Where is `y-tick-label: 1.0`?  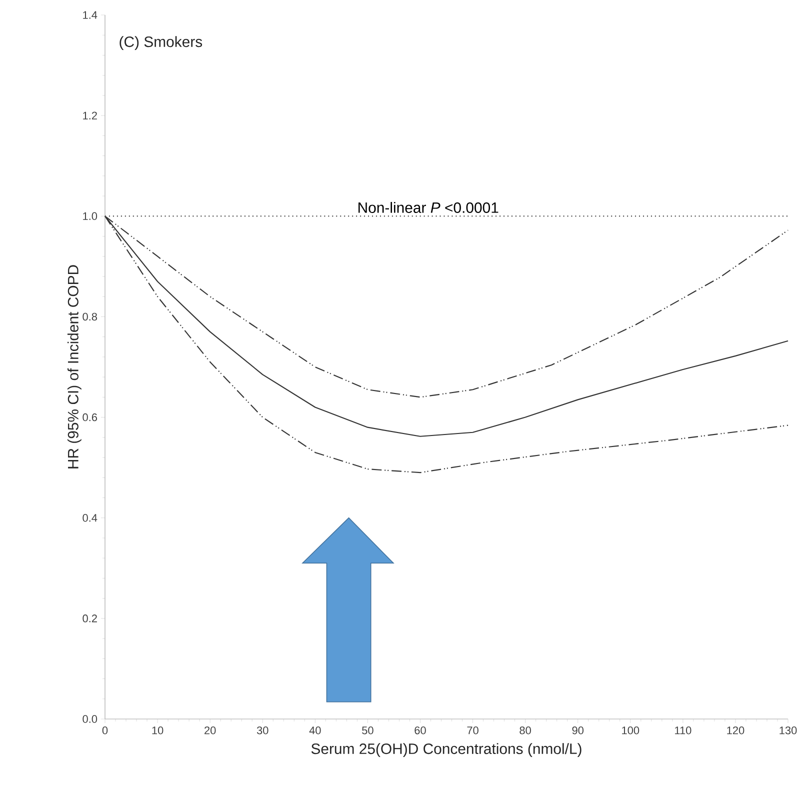
y-tick-label: 1.0 is located at coordinates (90, 216).